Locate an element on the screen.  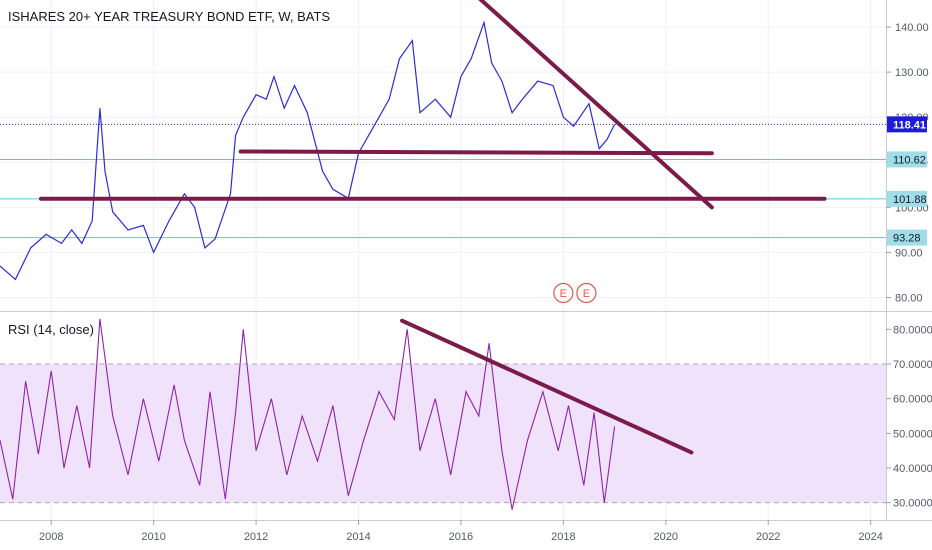
time-axis-label: 2024 is located at coordinates (870, 537).